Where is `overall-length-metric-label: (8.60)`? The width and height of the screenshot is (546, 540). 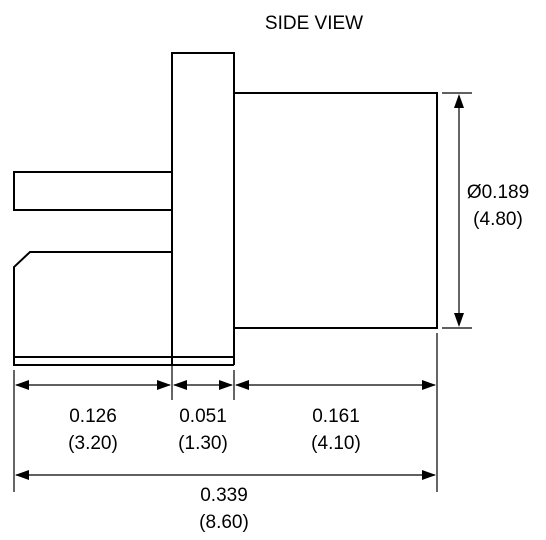 overall-length-metric-label: (8.60) is located at coordinates (224, 522).